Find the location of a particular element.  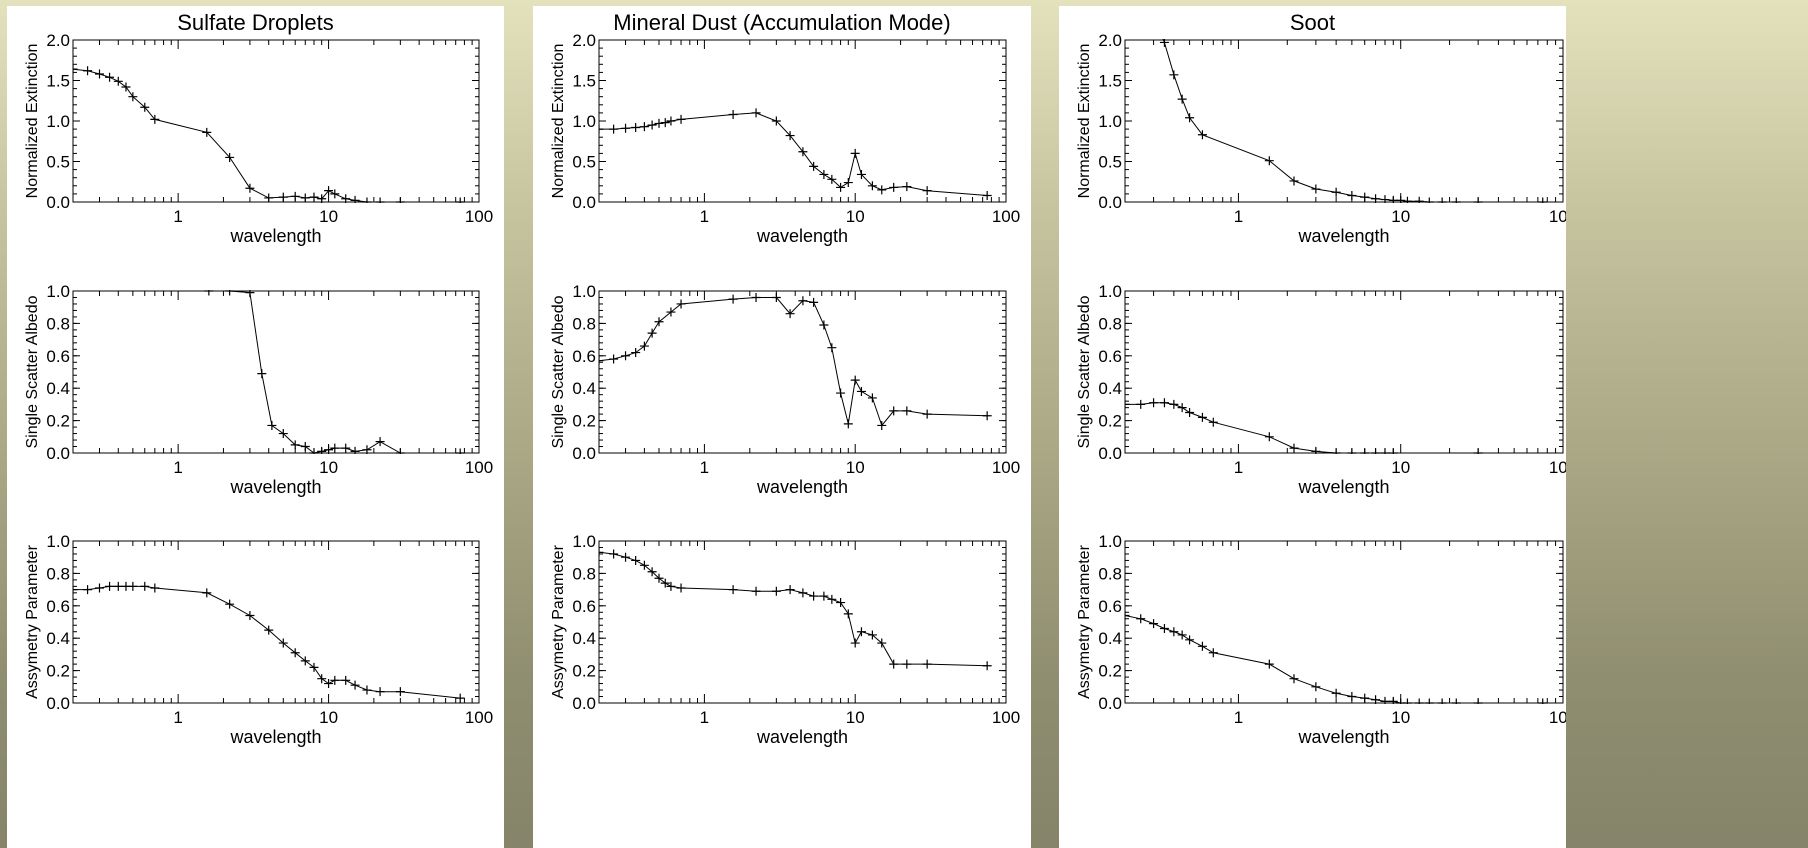

y-tick-label: 2.0 is located at coordinates (1110, 40).